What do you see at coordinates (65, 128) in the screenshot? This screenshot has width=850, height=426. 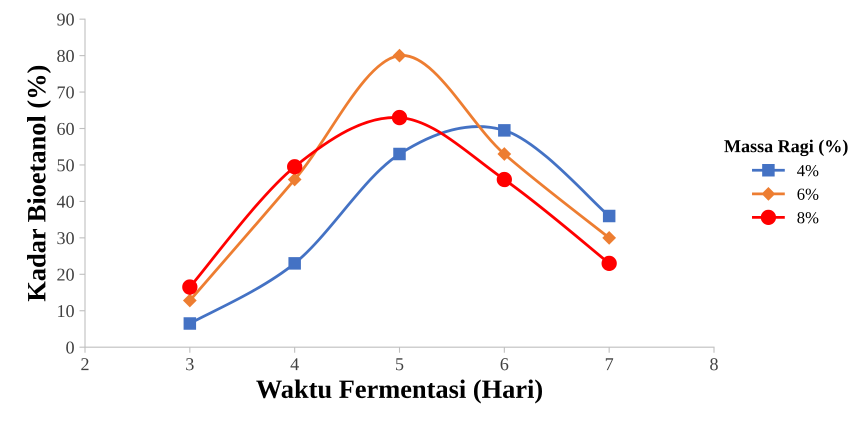 I see `y-tick-label: 60` at bounding box center [65, 128].